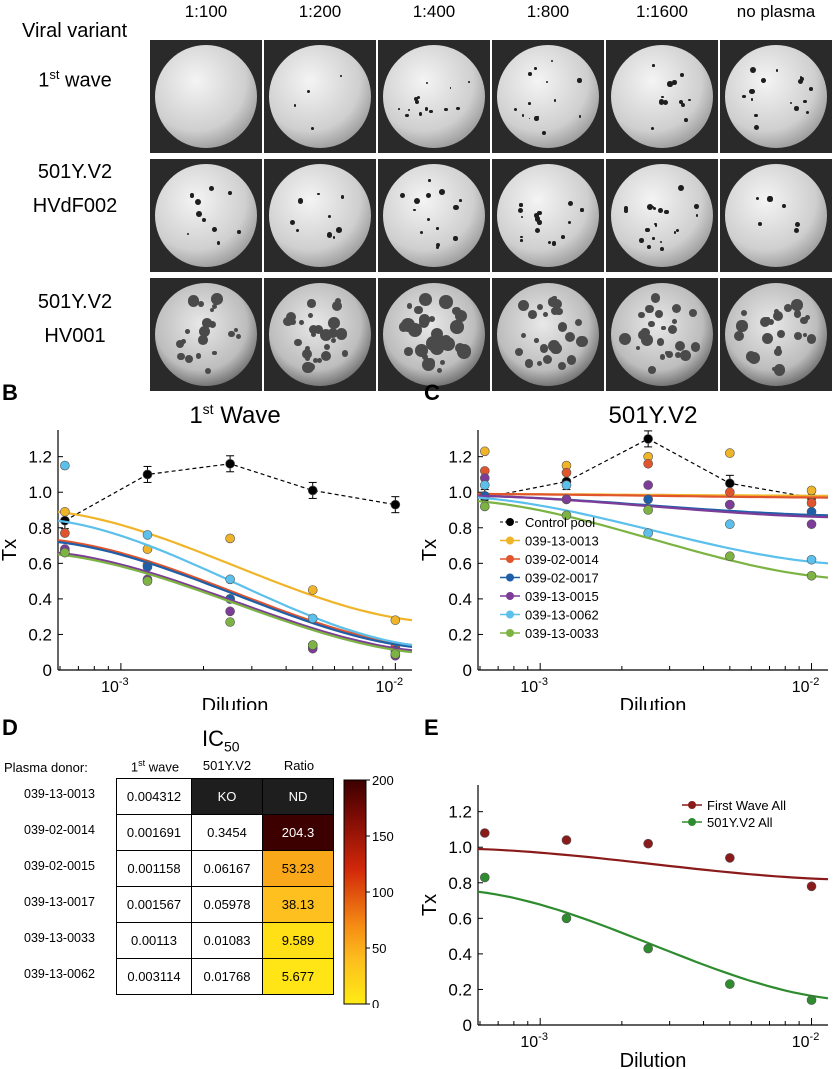  Describe the element at coordinates (383, 892) in the screenshot. I see `colorbar-tick-label: 100` at that location.